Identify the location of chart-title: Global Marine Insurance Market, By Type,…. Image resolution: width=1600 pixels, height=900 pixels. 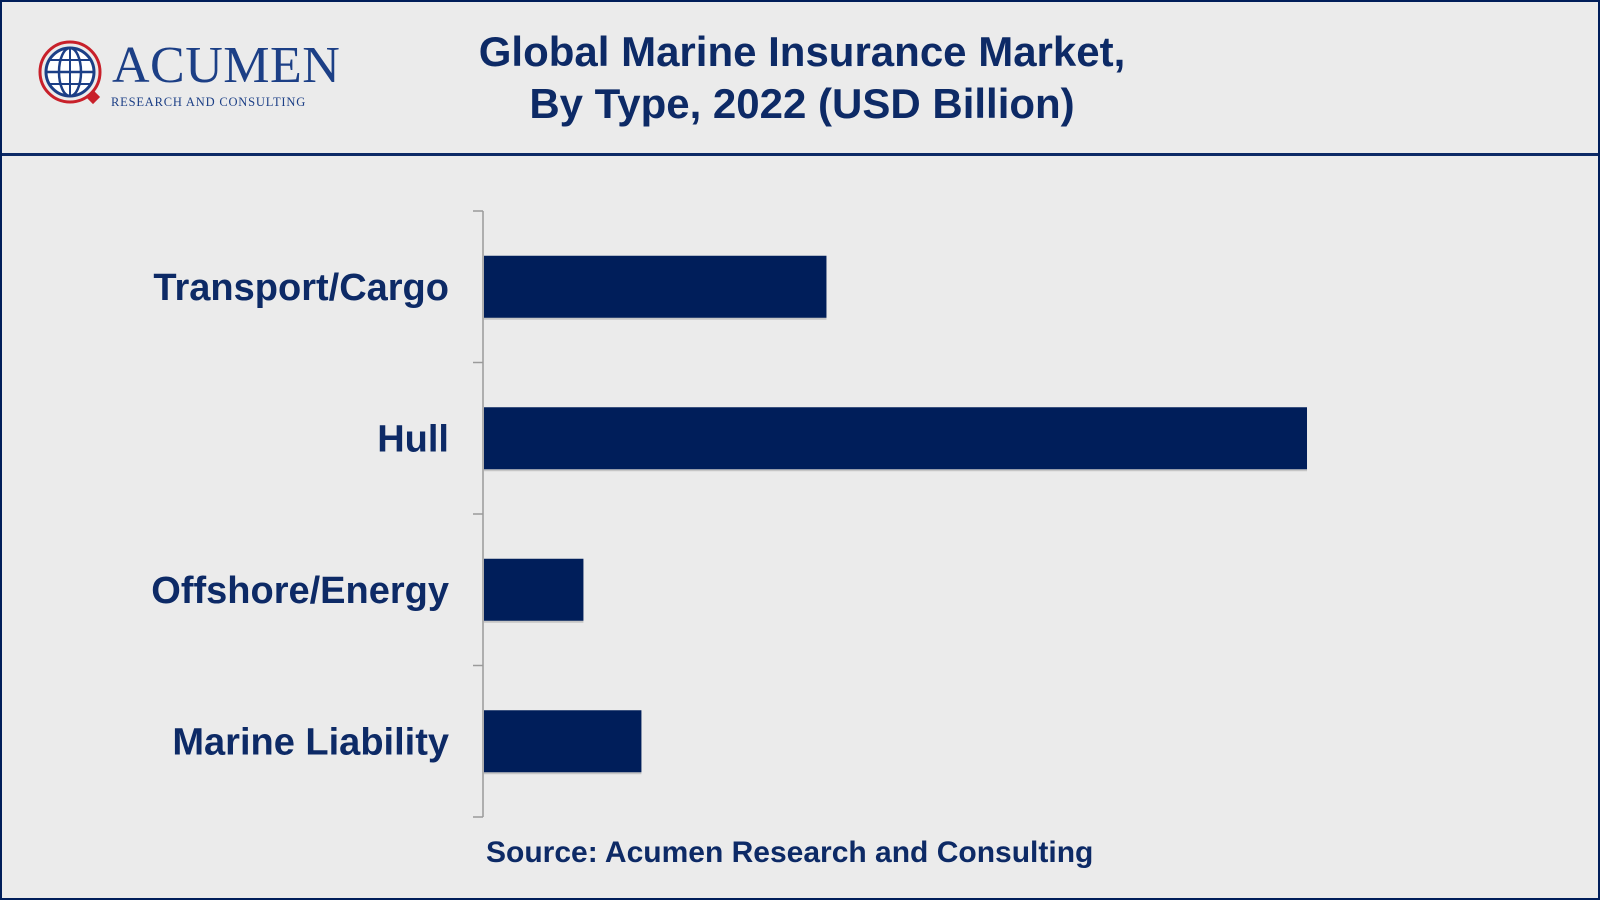
(802, 78).